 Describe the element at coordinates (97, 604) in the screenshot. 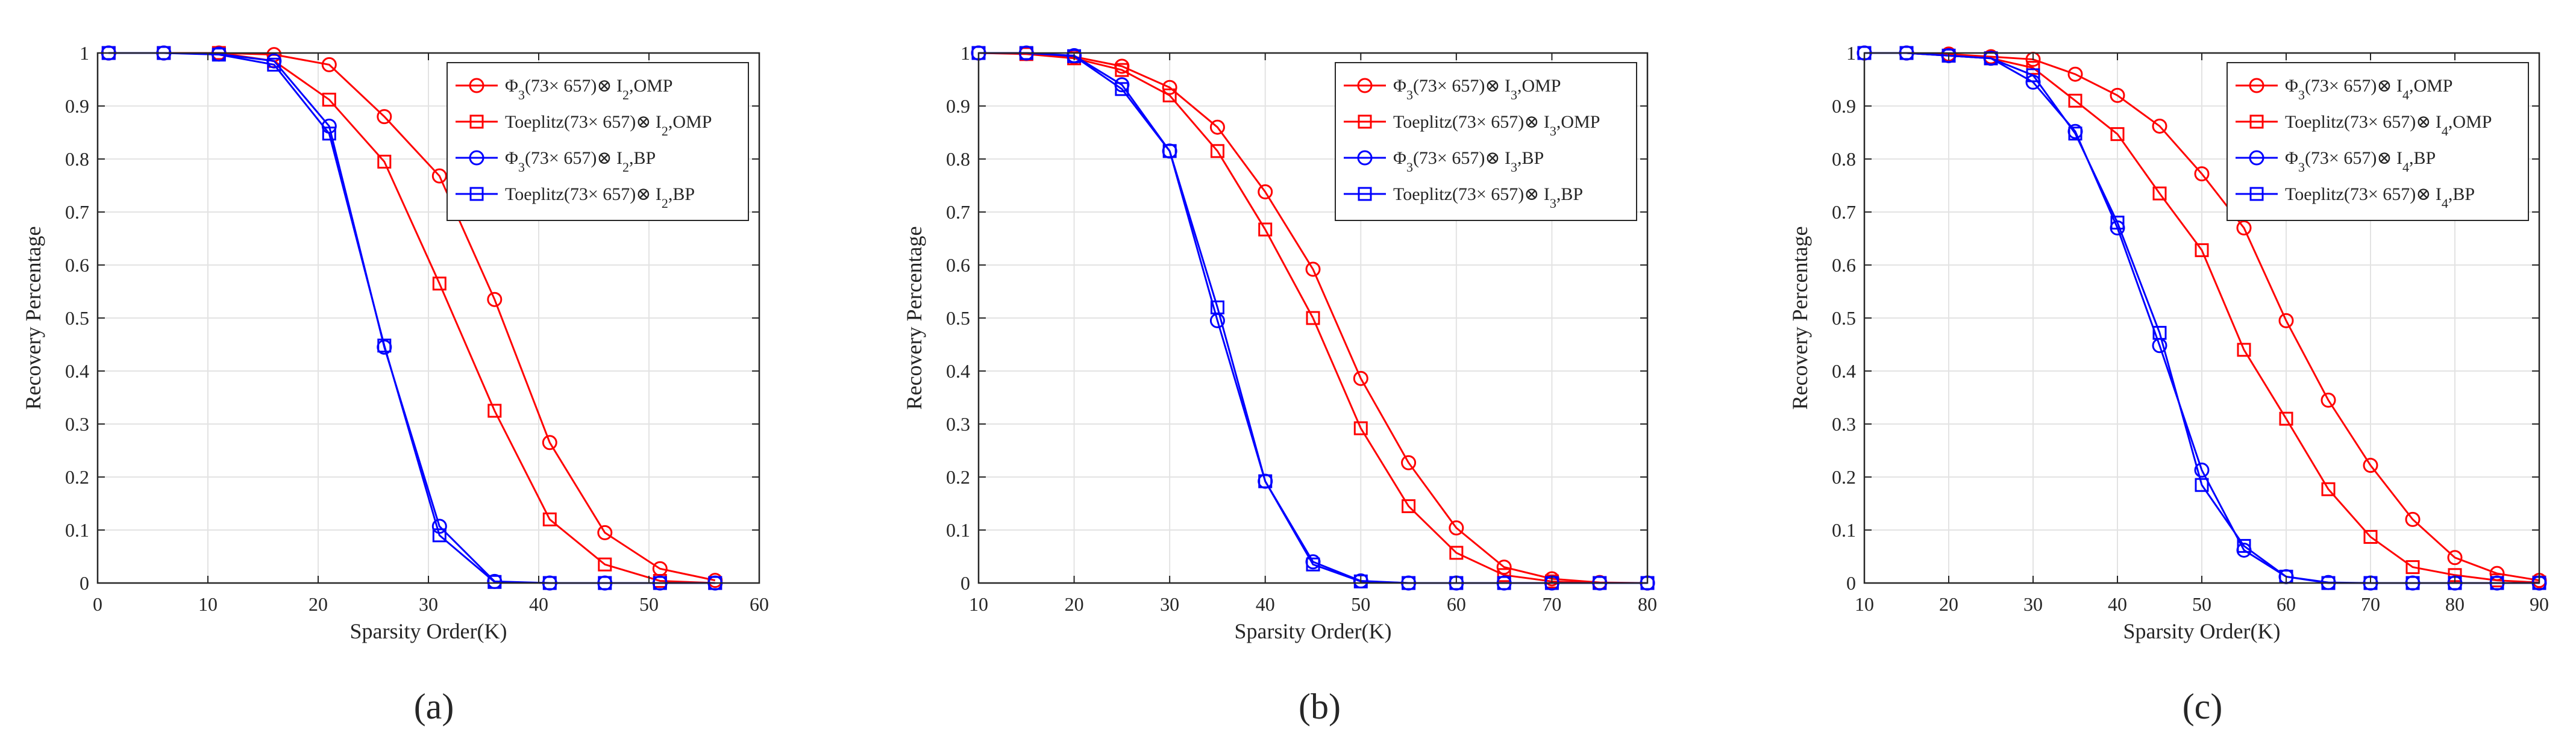

I see `x-tick-label: 0` at that location.